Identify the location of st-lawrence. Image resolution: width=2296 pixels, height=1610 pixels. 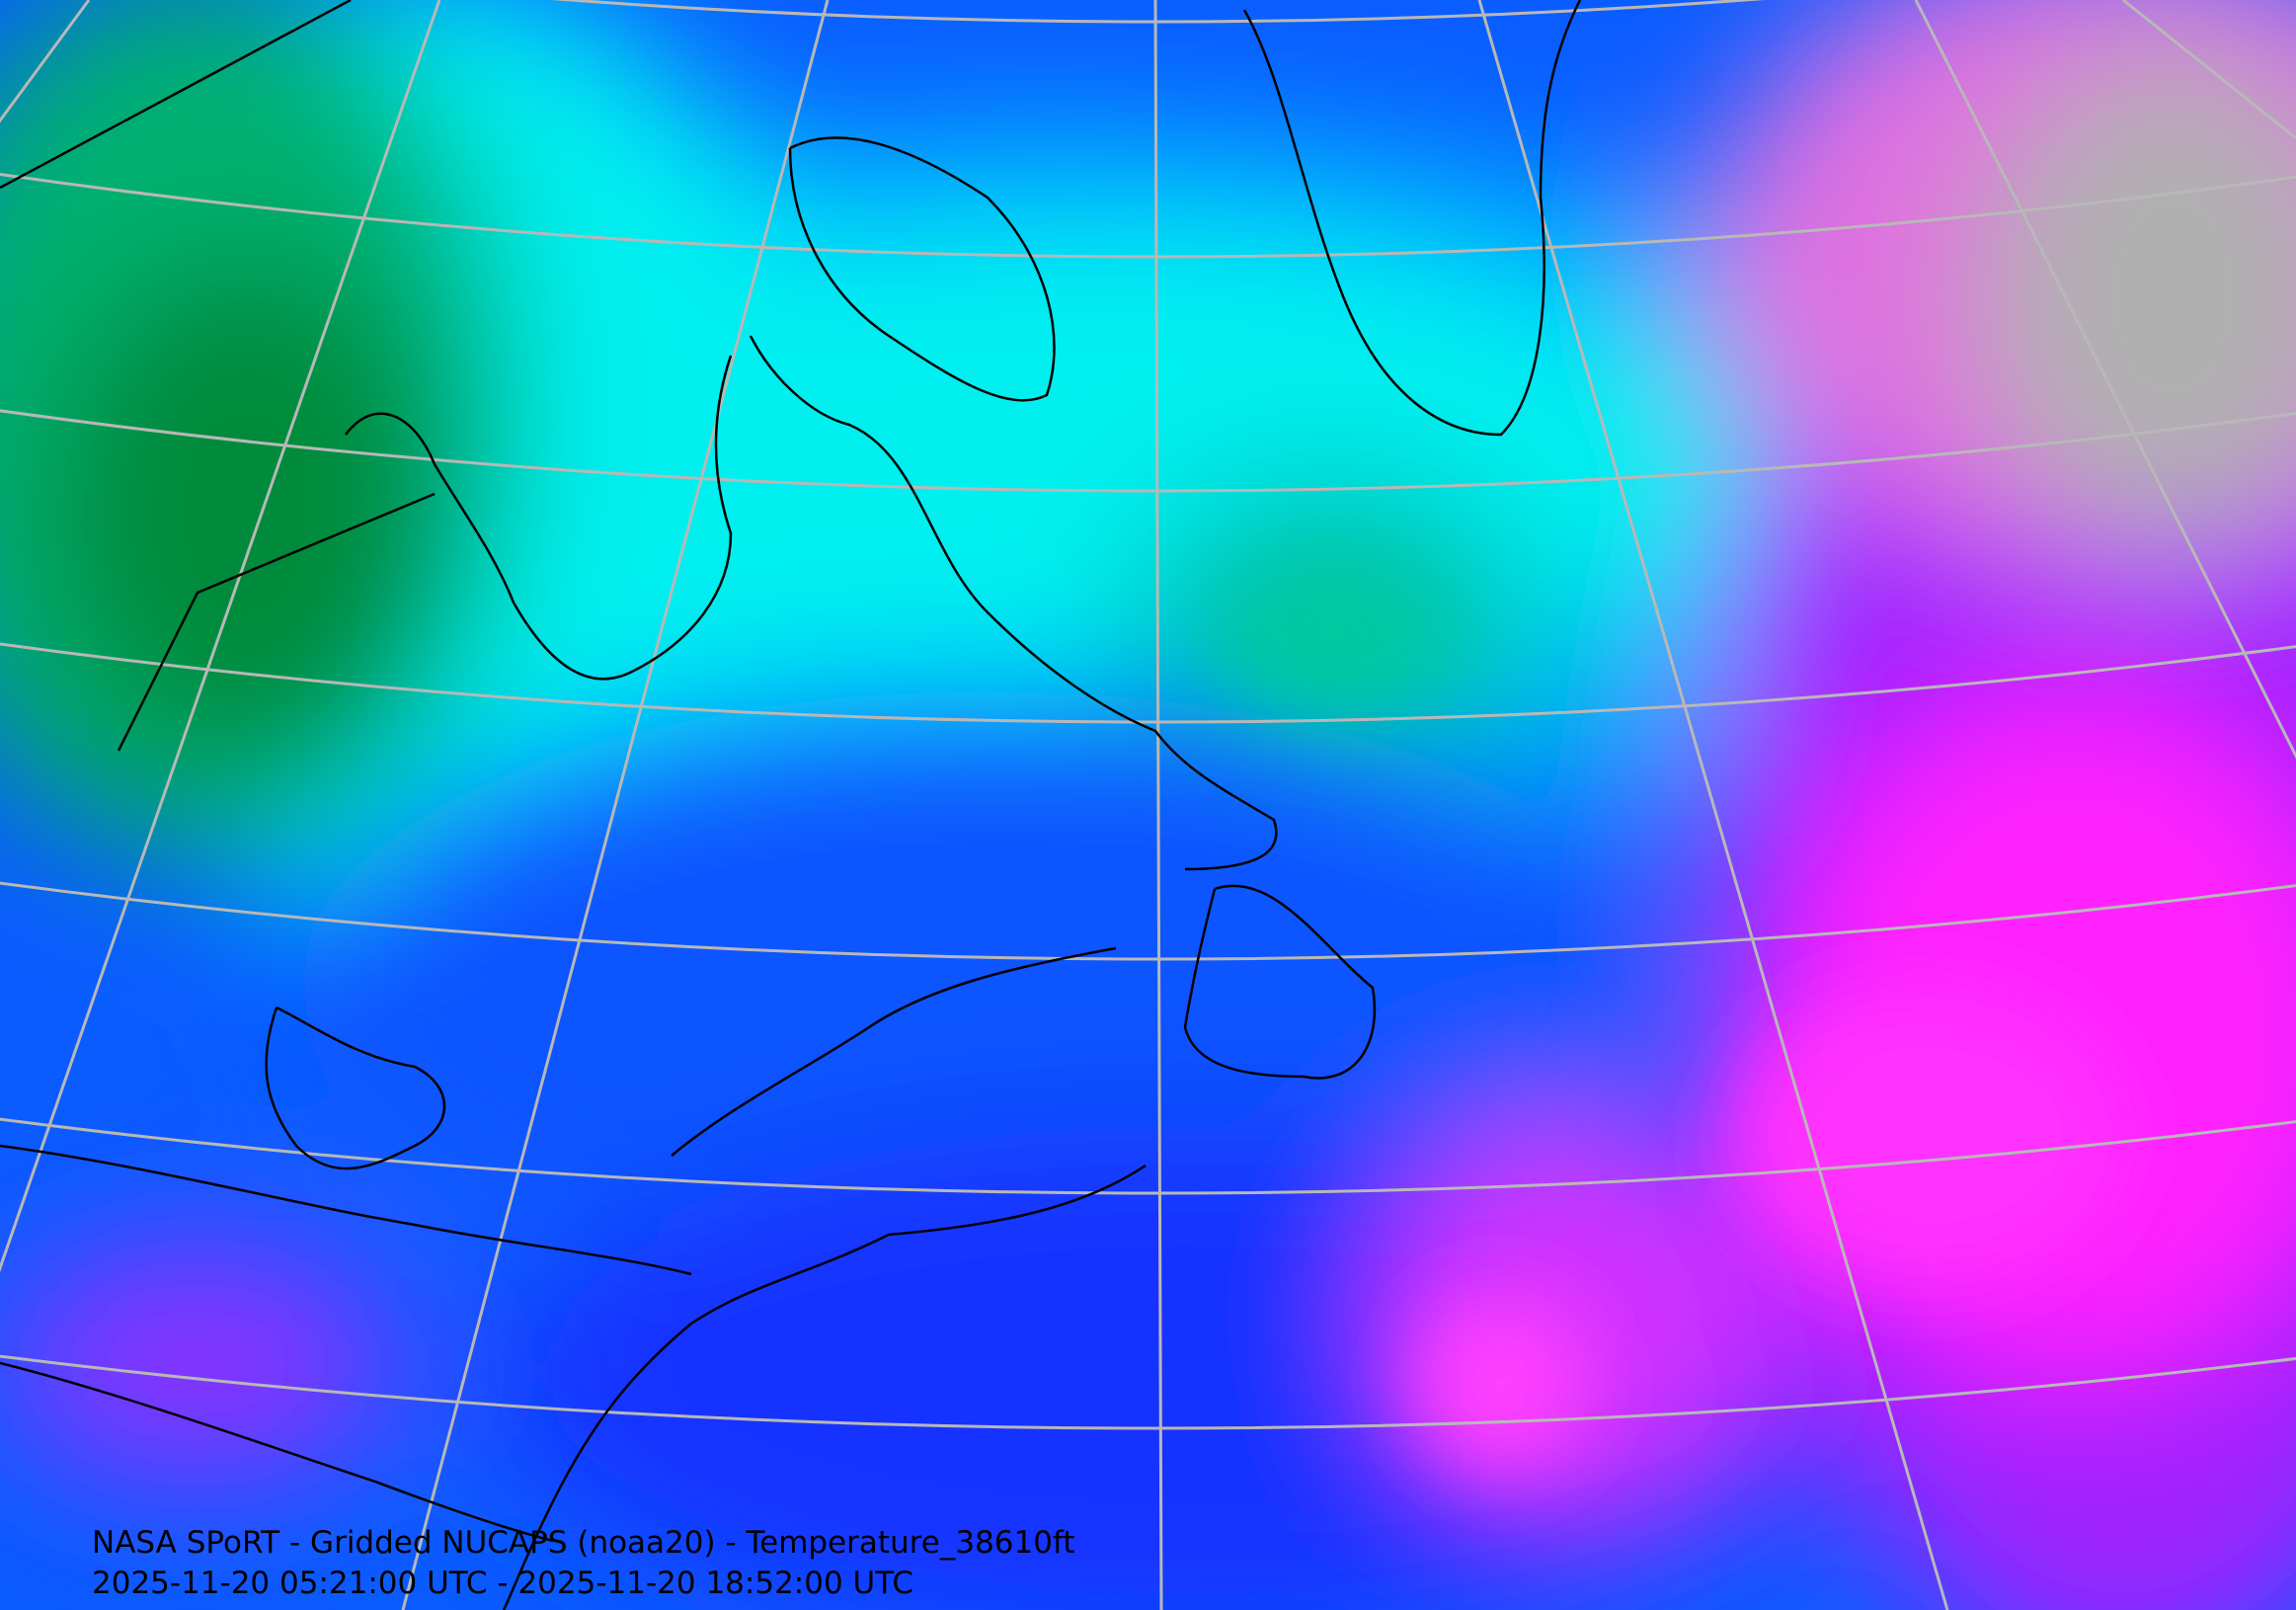
(894, 1051).